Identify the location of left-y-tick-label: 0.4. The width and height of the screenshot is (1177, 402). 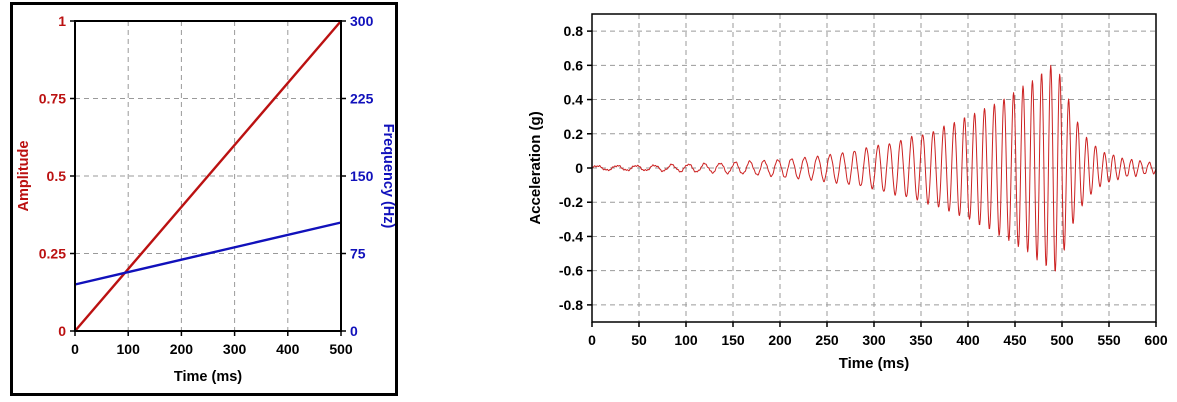
(574, 100).